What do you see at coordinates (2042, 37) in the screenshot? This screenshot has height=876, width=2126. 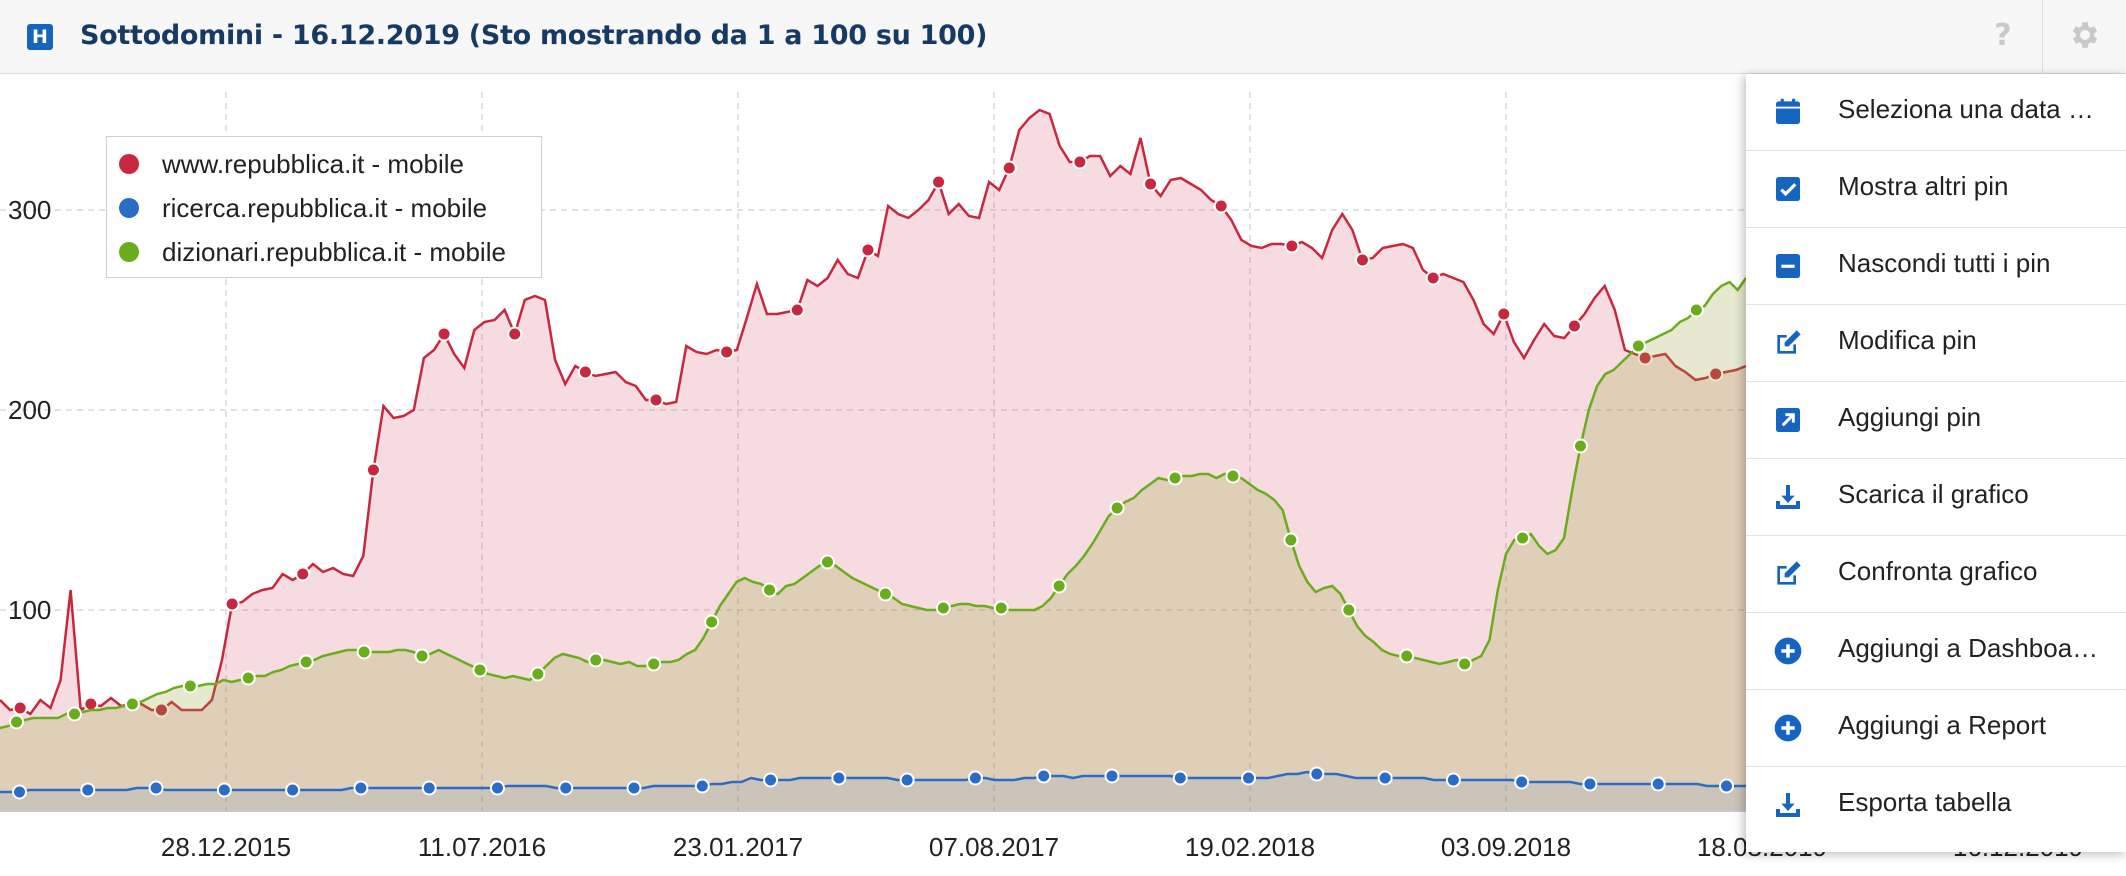 I see `header-divider` at bounding box center [2042, 37].